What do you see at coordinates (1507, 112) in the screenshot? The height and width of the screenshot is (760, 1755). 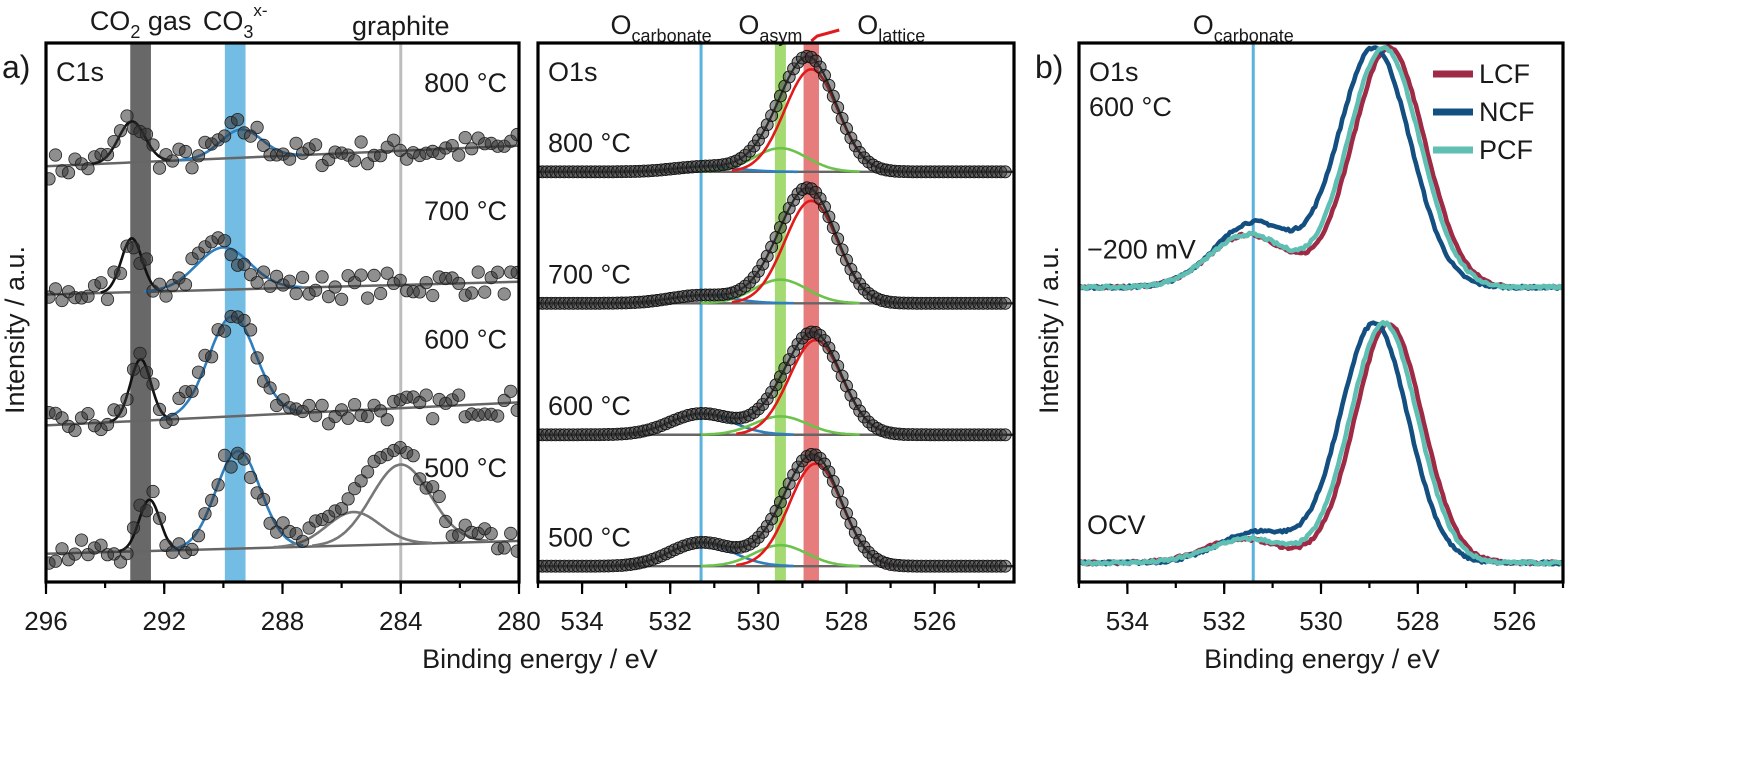 I see `legend-label: NCF` at bounding box center [1507, 112].